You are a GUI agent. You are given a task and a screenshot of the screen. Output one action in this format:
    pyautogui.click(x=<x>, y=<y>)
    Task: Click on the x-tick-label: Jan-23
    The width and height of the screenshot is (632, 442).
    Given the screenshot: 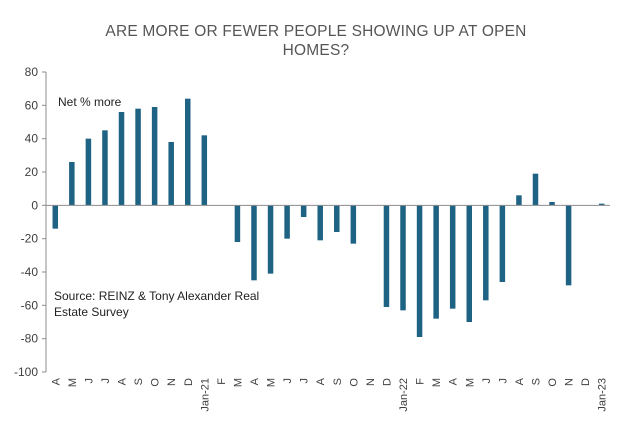 What is the action you would take?
    pyautogui.click(x=603, y=395)
    